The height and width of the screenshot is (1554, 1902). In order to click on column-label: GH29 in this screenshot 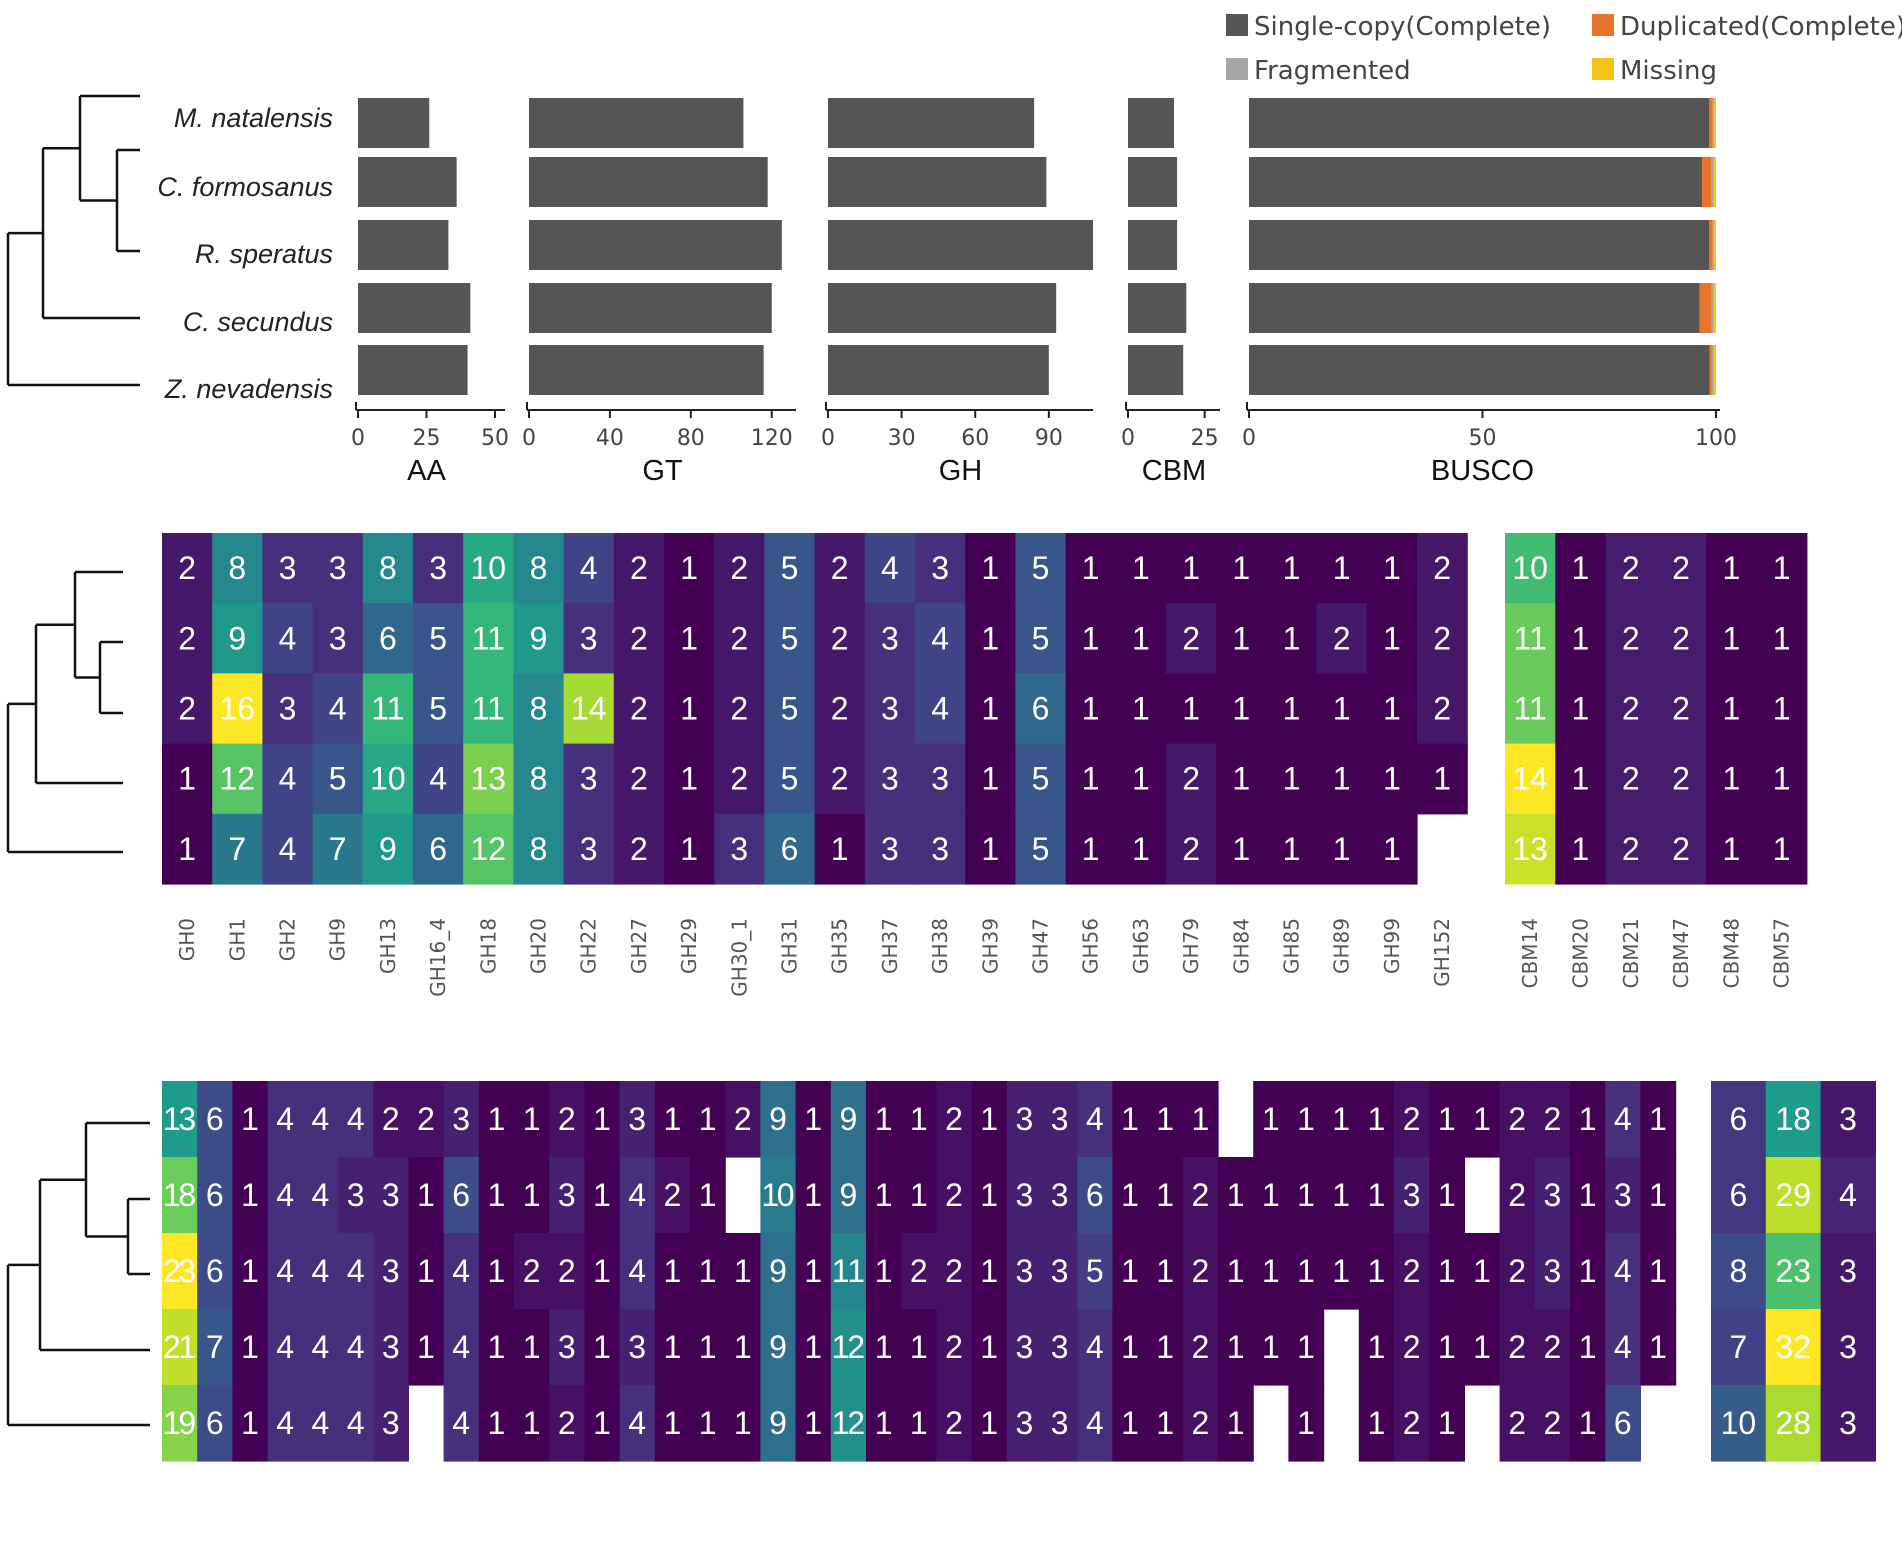, I will do `click(689, 946)`.